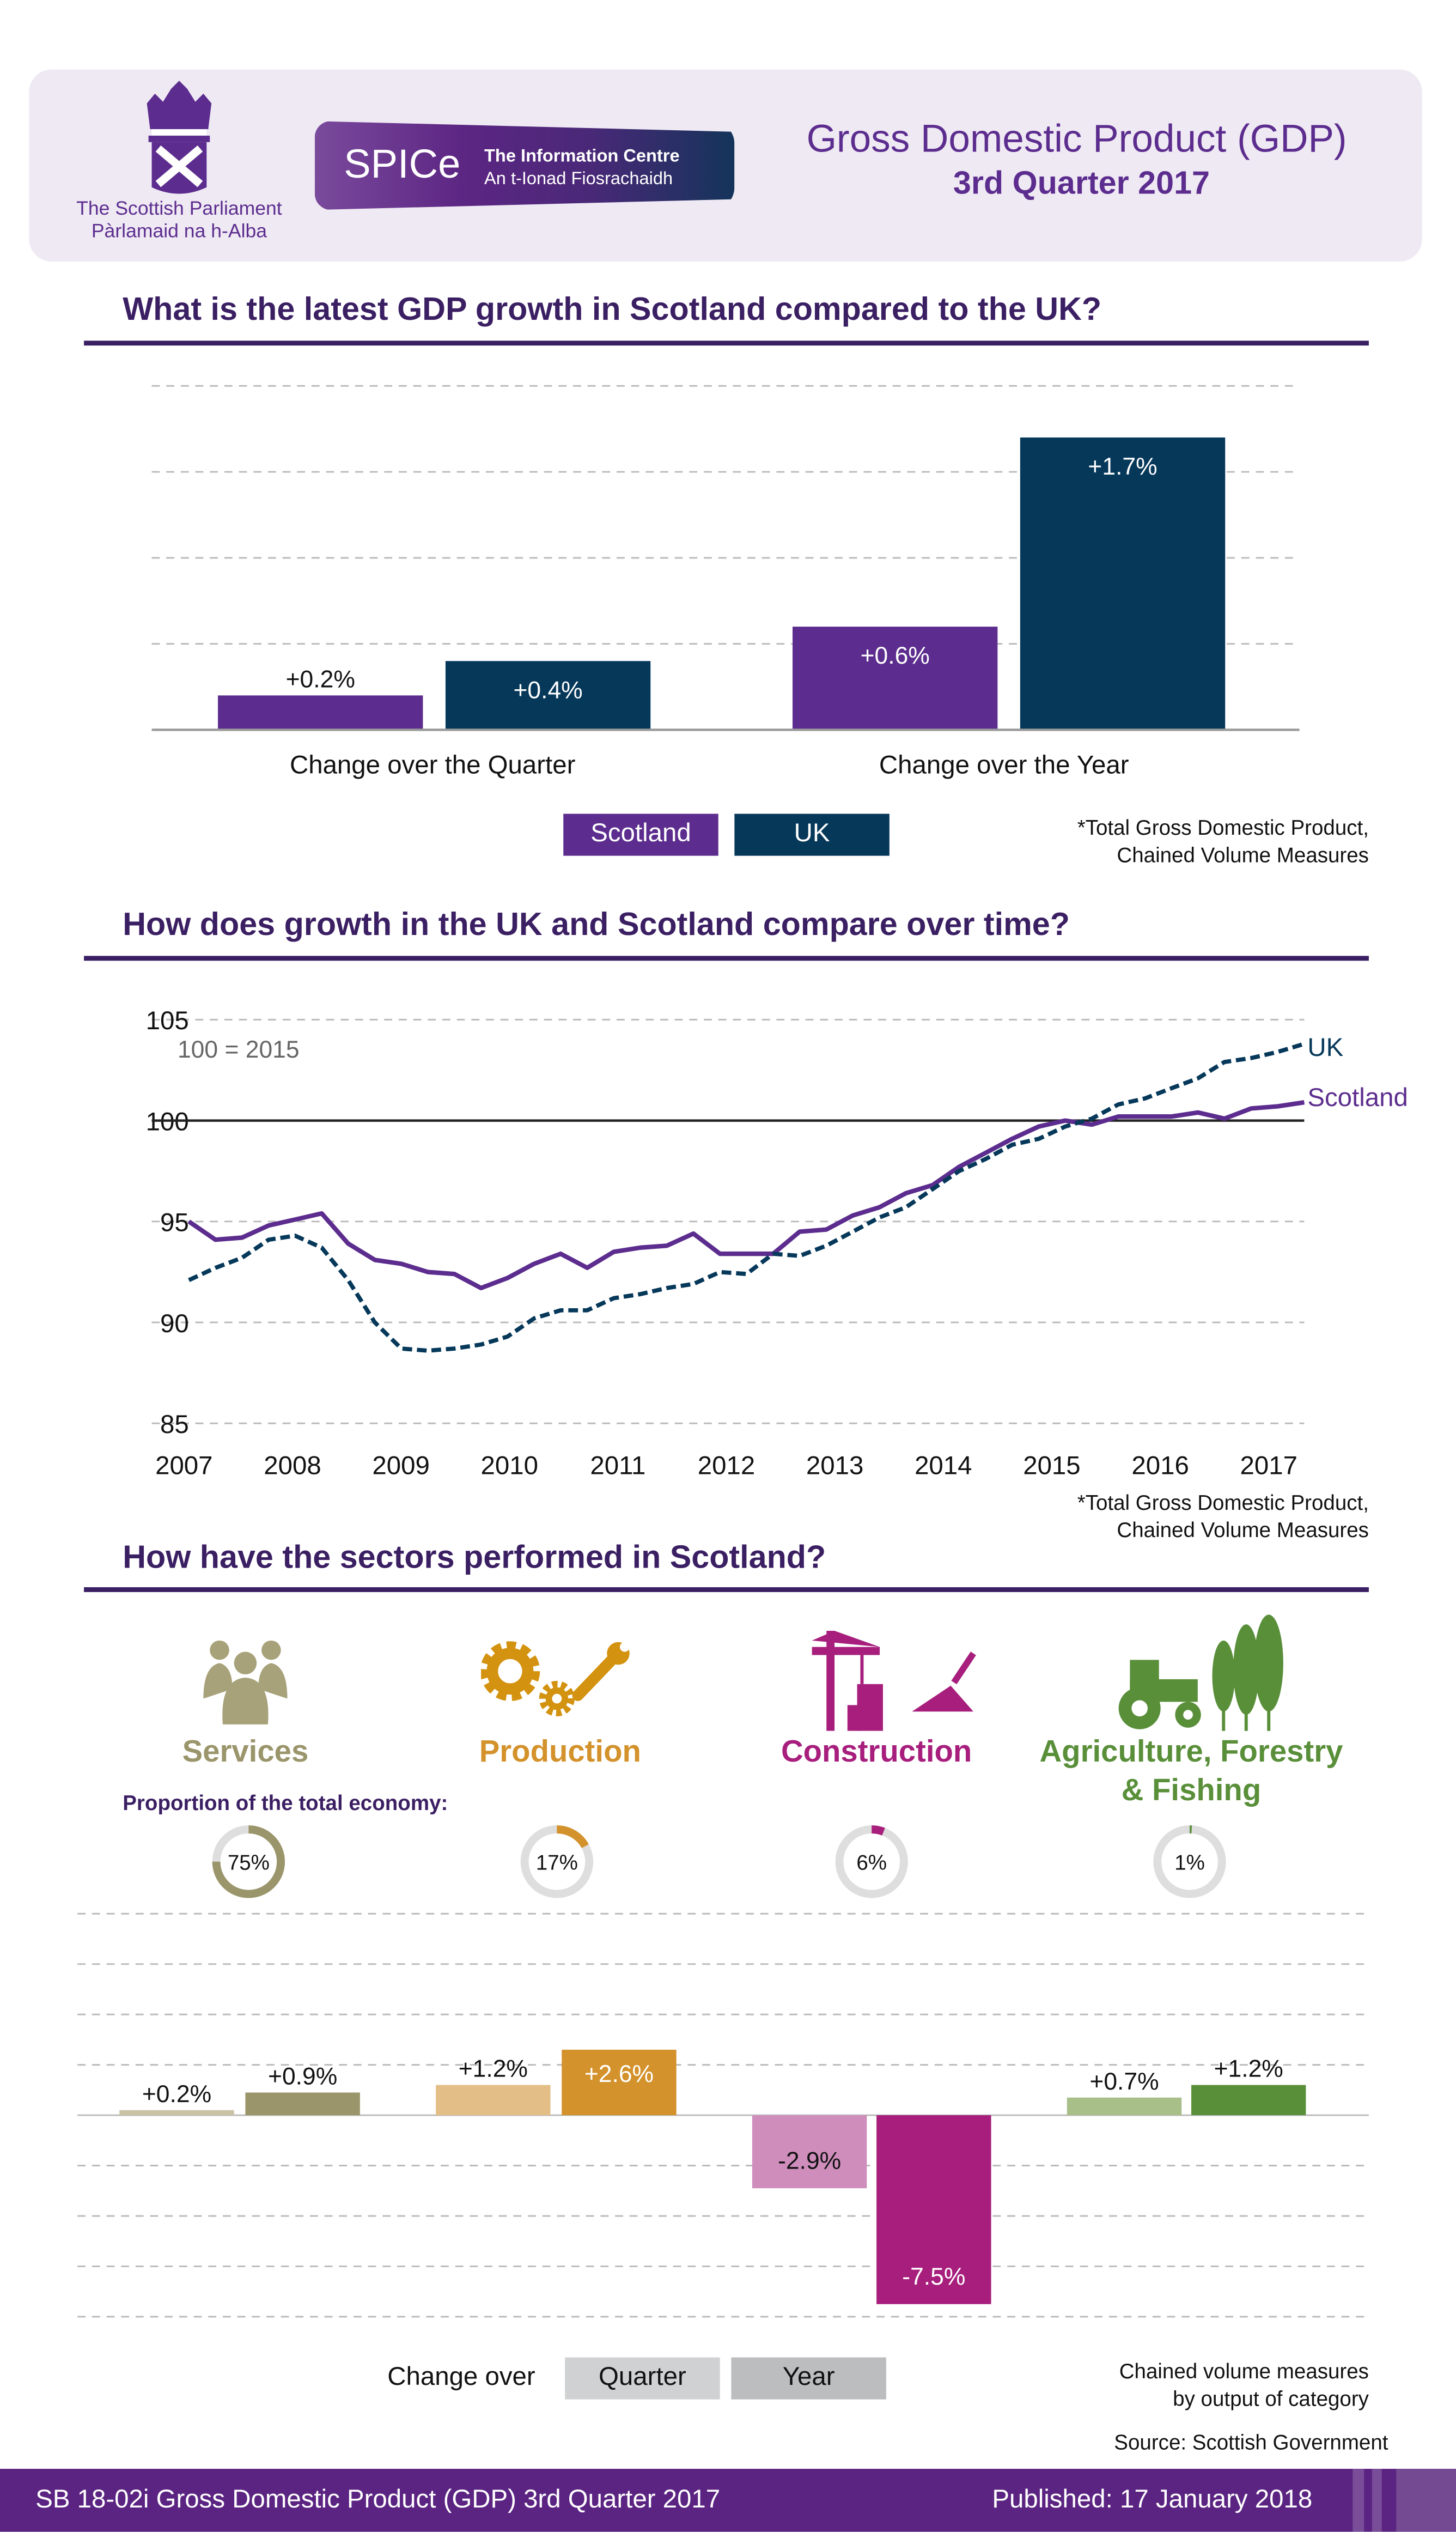 This screenshot has width=1456, height=2532. What do you see at coordinates (292, 1466) in the screenshot?
I see `x-tick-label: 2008` at bounding box center [292, 1466].